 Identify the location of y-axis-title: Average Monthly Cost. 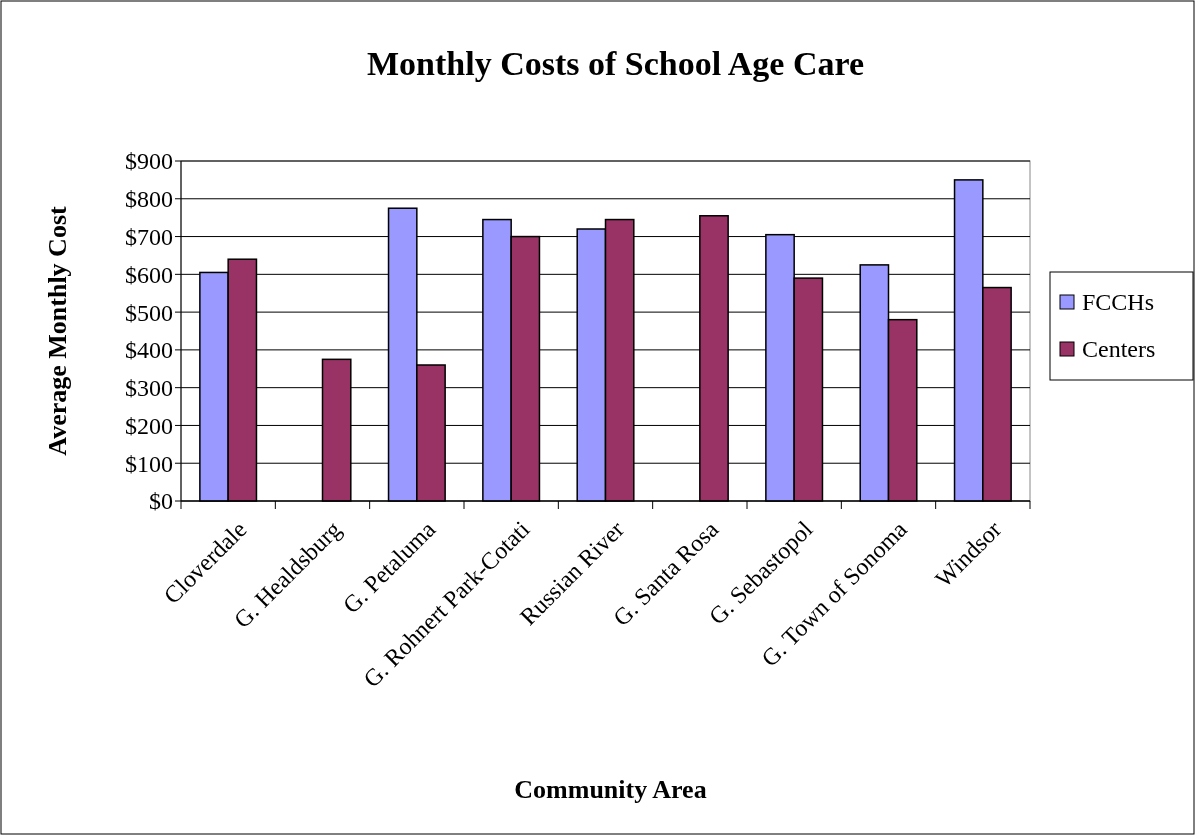
(57, 330).